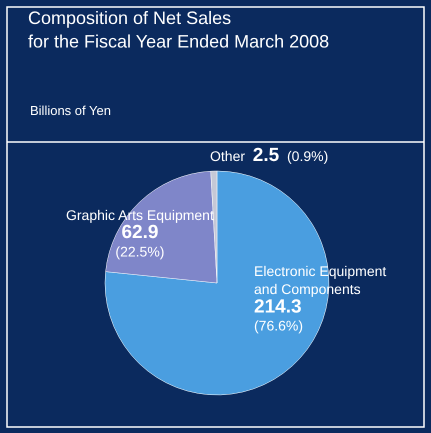 Image resolution: width=431 pixels, height=433 pixels. Describe the element at coordinates (70, 110) in the screenshot. I see `chart-subtitle: Billions of Yen` at that location.